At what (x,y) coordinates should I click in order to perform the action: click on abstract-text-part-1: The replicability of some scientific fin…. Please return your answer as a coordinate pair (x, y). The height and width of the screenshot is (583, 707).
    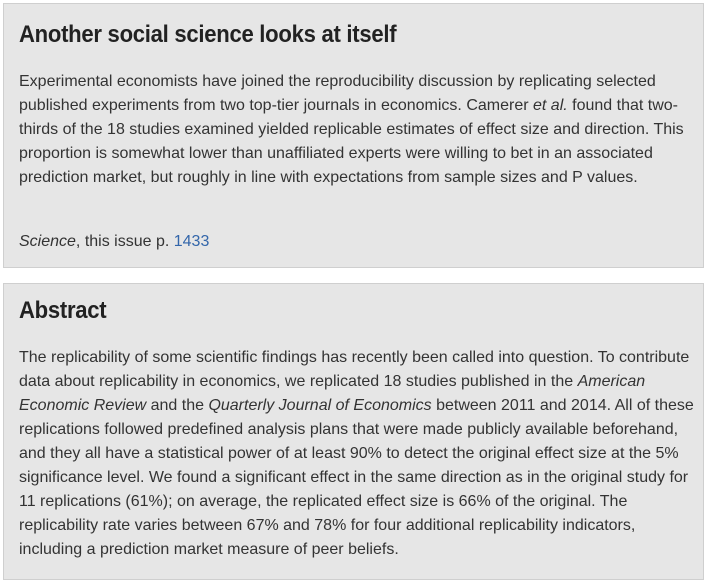
    Looking at the image, I should click on (354, 369).